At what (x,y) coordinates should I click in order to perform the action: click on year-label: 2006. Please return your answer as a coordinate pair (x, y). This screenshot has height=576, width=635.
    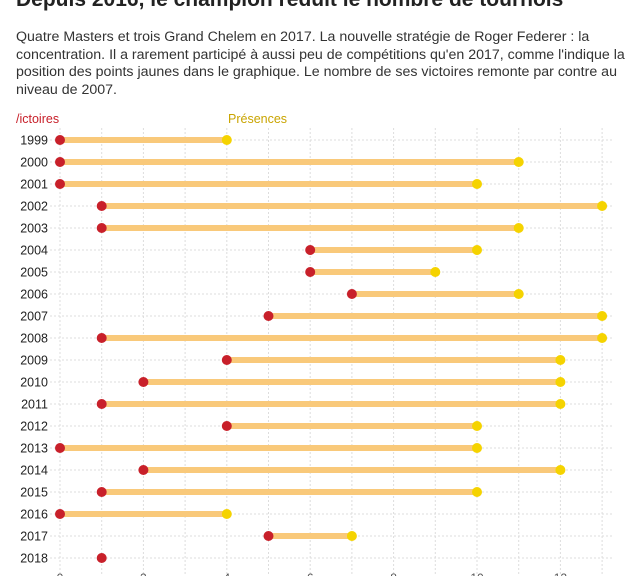
    Looking at the image, I should click on (34, 295).